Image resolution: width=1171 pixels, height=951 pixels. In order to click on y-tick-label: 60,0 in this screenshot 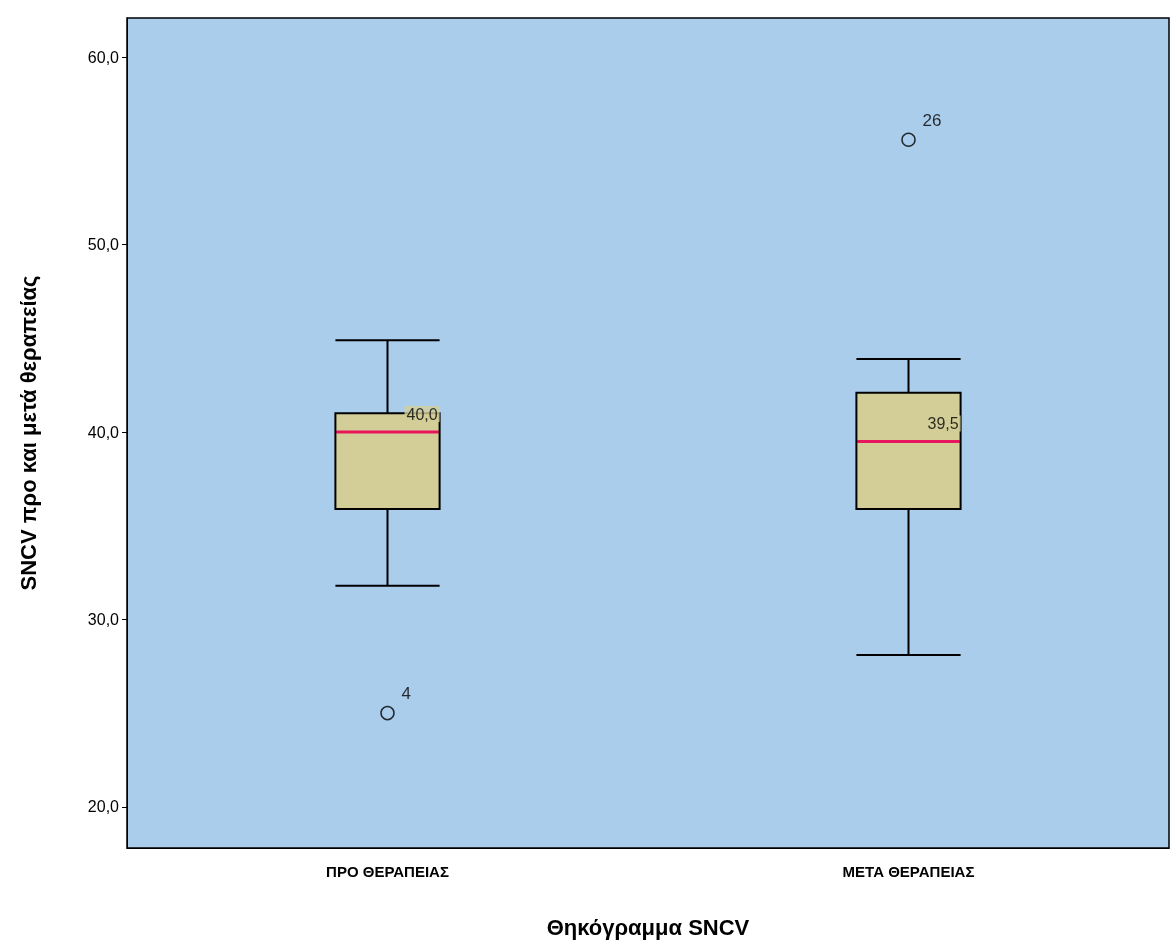, I will do `click(103, 57)`.